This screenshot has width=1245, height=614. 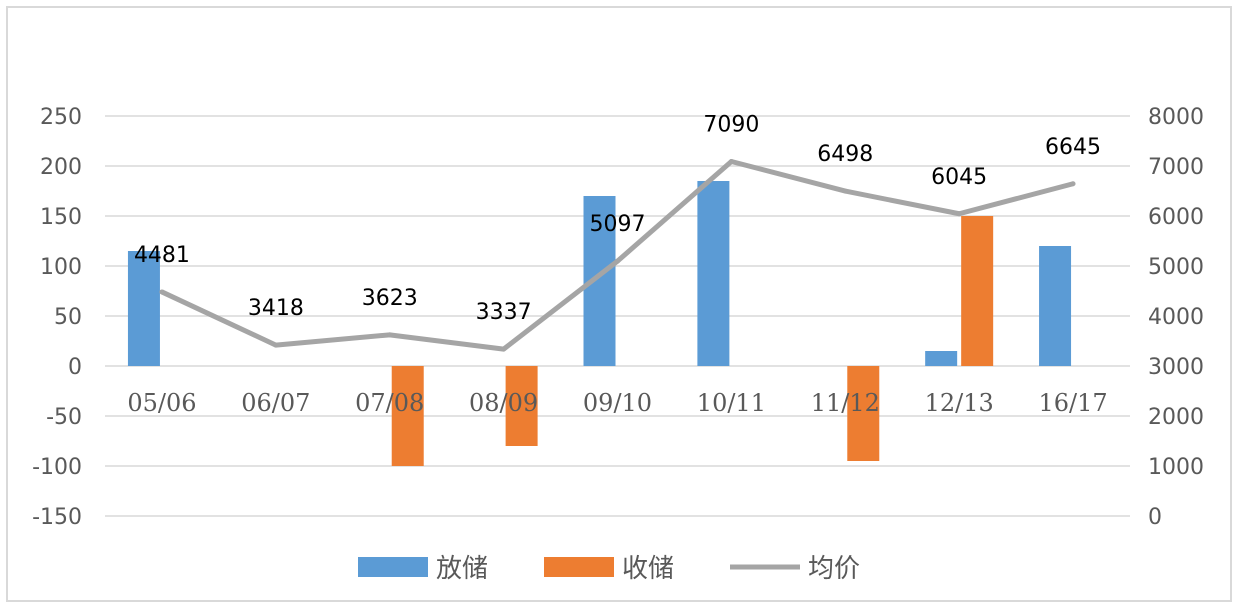 What do you see at coordinates (61, 167) in the screenshot?
I see `left-tick-label: 200` at bounding box center [61, 167].